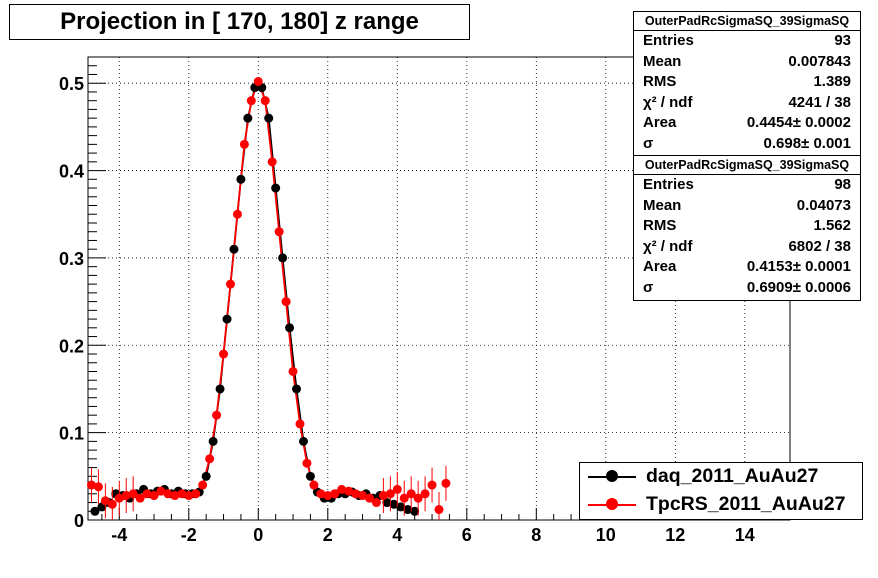 The image size is (878, 578). I want to click on stats-key: σ, so click(648, 143).